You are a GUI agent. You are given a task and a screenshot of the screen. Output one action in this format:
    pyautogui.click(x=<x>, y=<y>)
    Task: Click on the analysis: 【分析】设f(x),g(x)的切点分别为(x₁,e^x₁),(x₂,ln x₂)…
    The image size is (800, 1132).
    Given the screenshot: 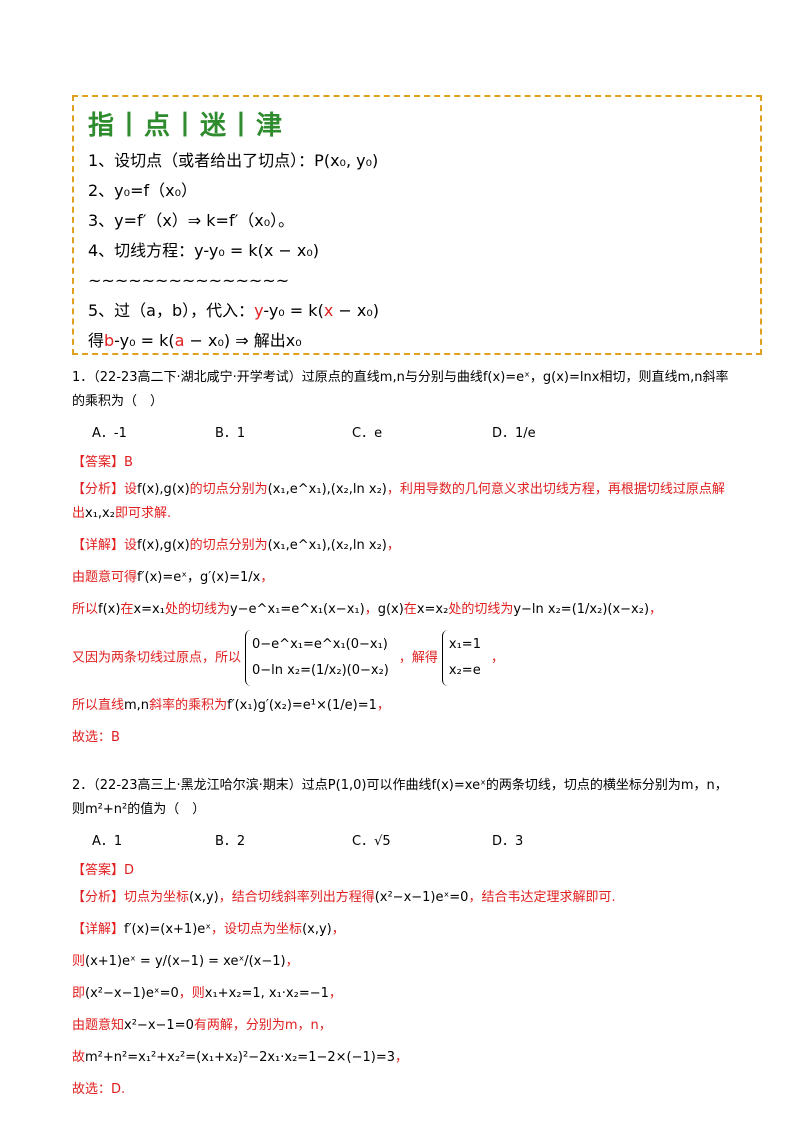 What is the action you would take?
    pyautogui.click(x=402, y=502)
    